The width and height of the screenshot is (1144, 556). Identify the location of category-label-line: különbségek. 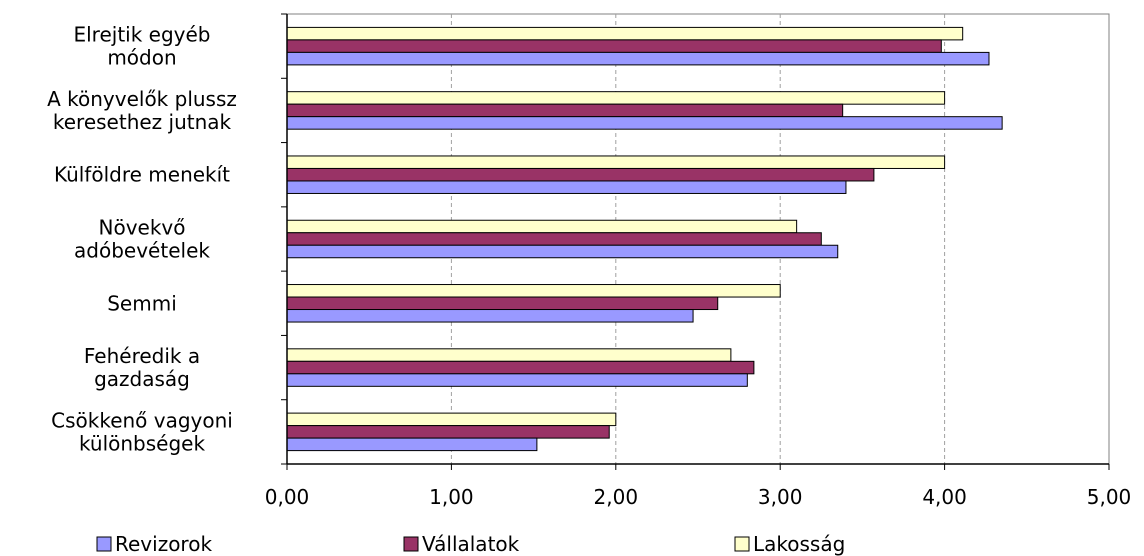
(142, 443).